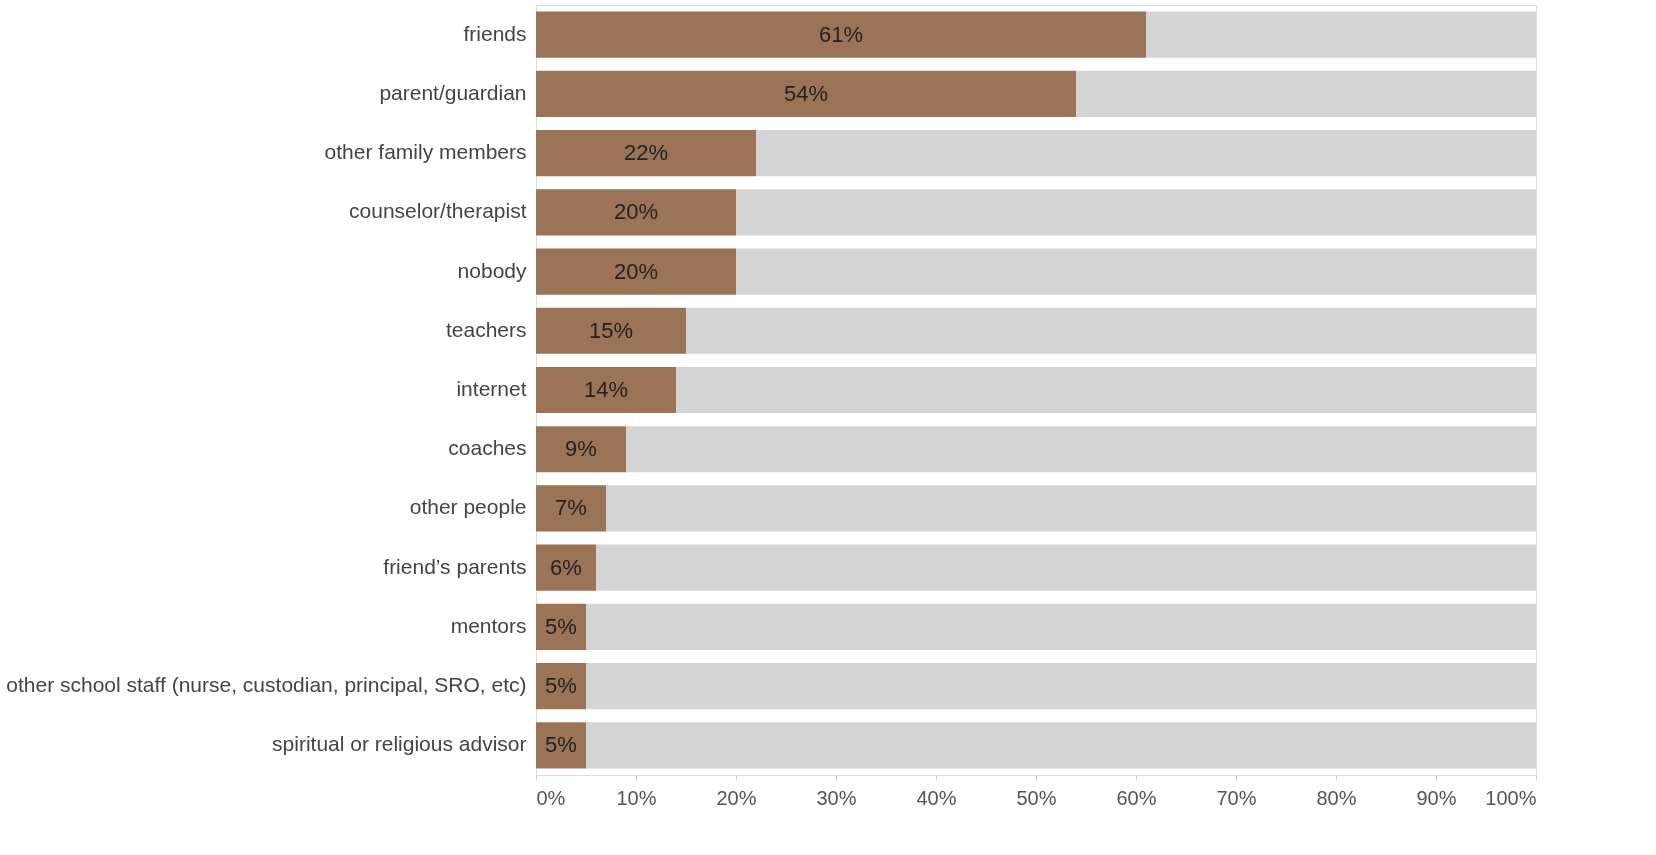 The height and width of the screenshot is (855, 1656). Describe the element at coordinates (487, 448) in the screenshot. I see `y-tick-label: coaches` at that location.